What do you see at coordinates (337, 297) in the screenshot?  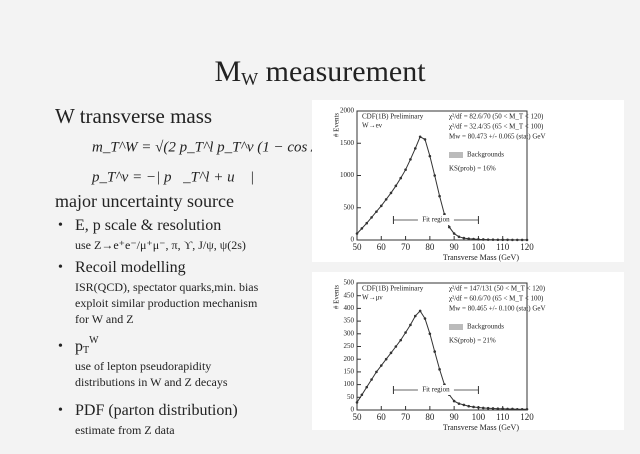 I see `y-axis-label: # Events` at bounding box center [337, 297].